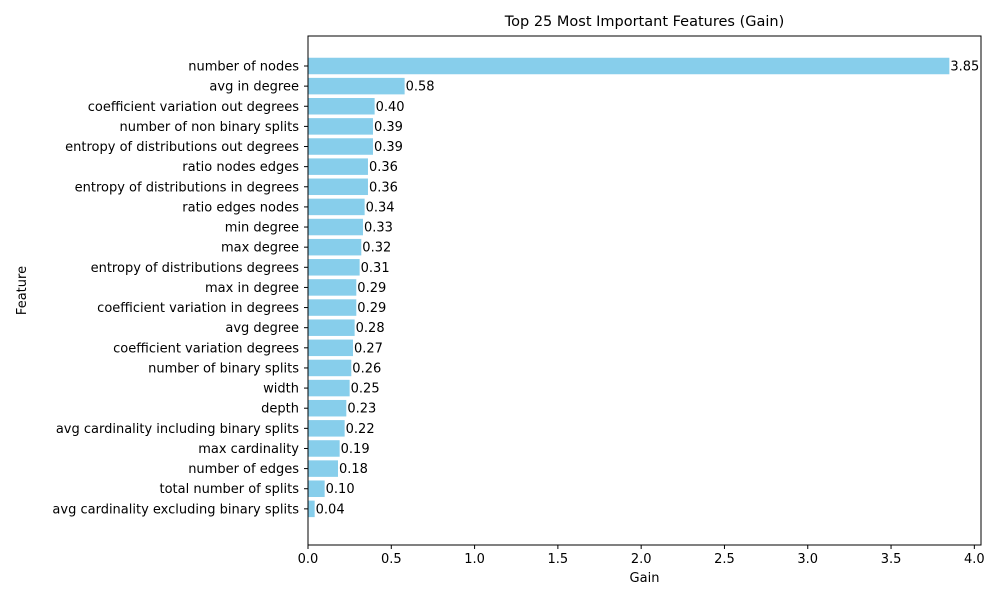 The width and height of the screenshot is (1000, 604). Describe the element at coordinates (558, 559) in the screenshot. I see `x-tick-label: 1.5` at that location.